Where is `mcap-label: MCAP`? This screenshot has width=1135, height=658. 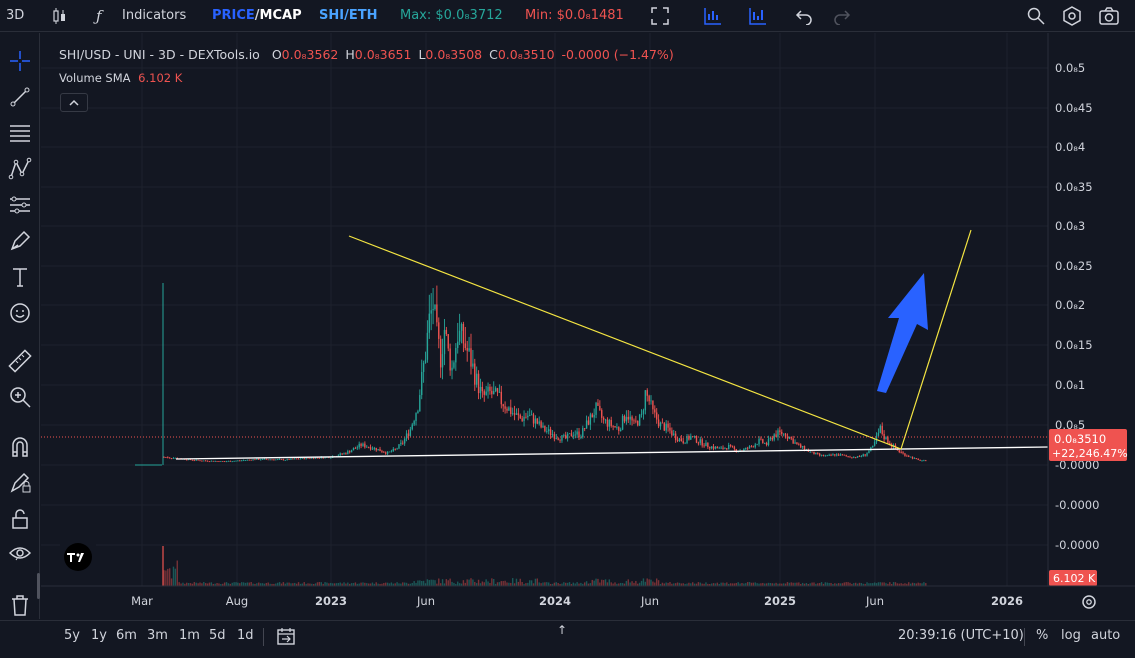 mcap-label: MCAP is located at coordinates (280, 15).